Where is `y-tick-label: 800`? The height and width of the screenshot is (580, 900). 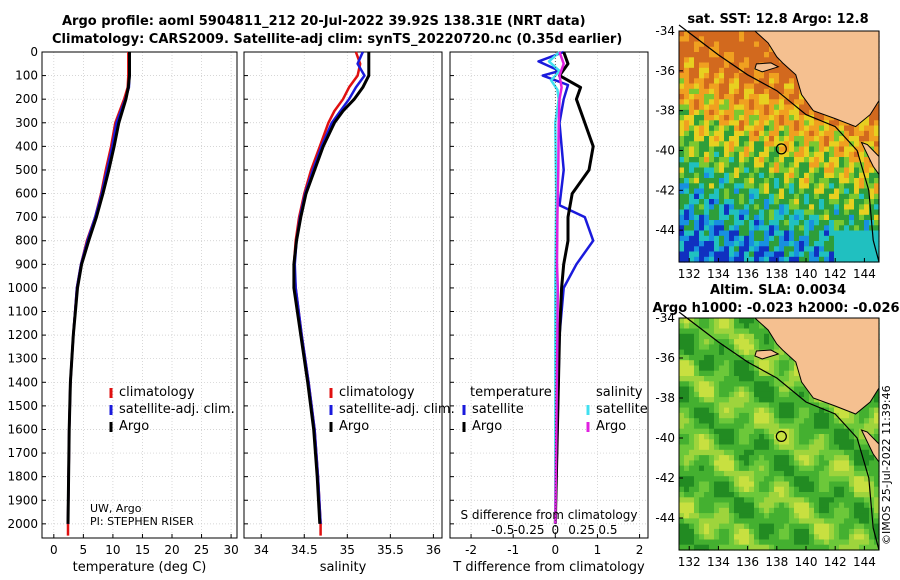 y-tick-label: 800 is located at coordinates (26, 241).